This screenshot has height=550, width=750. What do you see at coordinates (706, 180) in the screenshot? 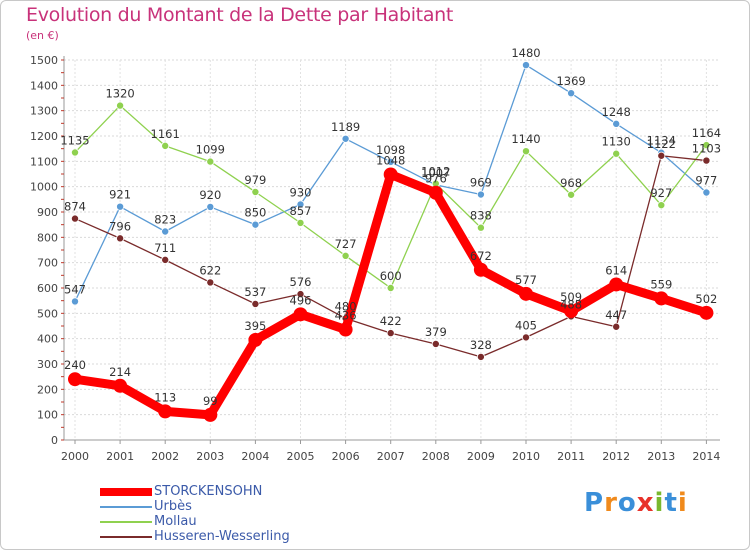
I see `data-label: 977` at bounding box center [706, 180].